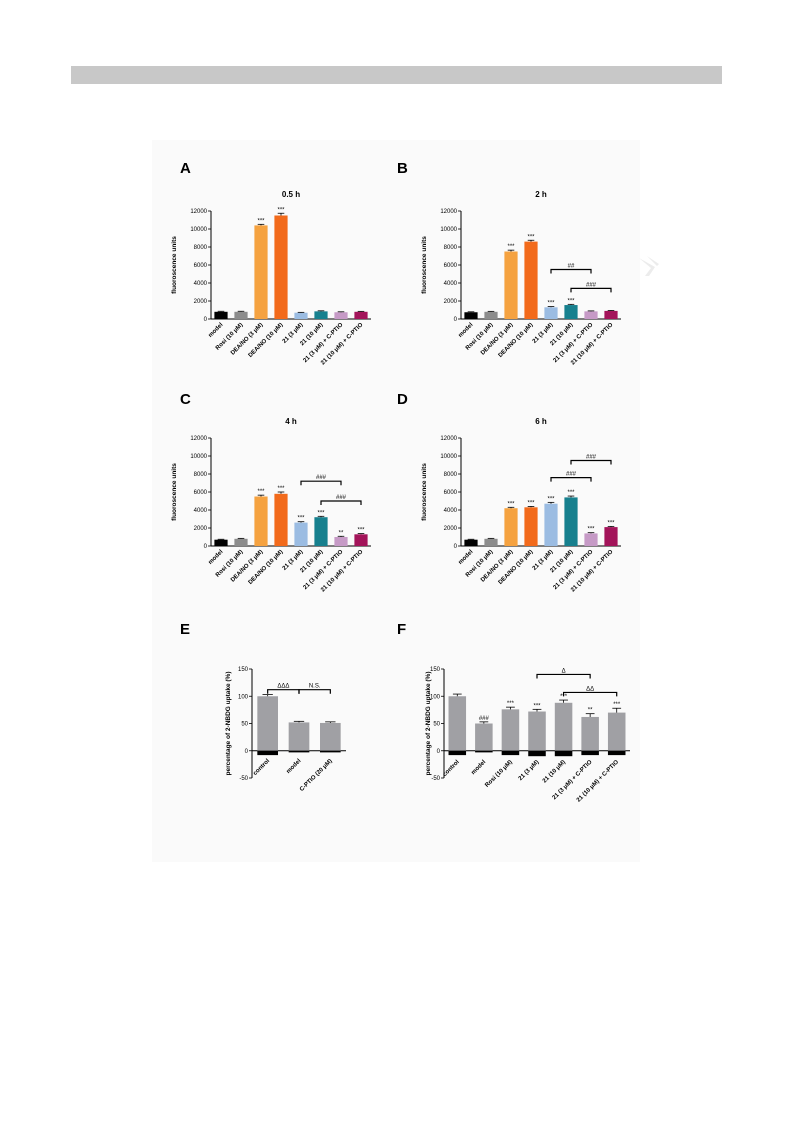  Describe the element at coordinates (283, 687) in the screenshot. I see `bracket-label: ΔΔΔ` at that location.